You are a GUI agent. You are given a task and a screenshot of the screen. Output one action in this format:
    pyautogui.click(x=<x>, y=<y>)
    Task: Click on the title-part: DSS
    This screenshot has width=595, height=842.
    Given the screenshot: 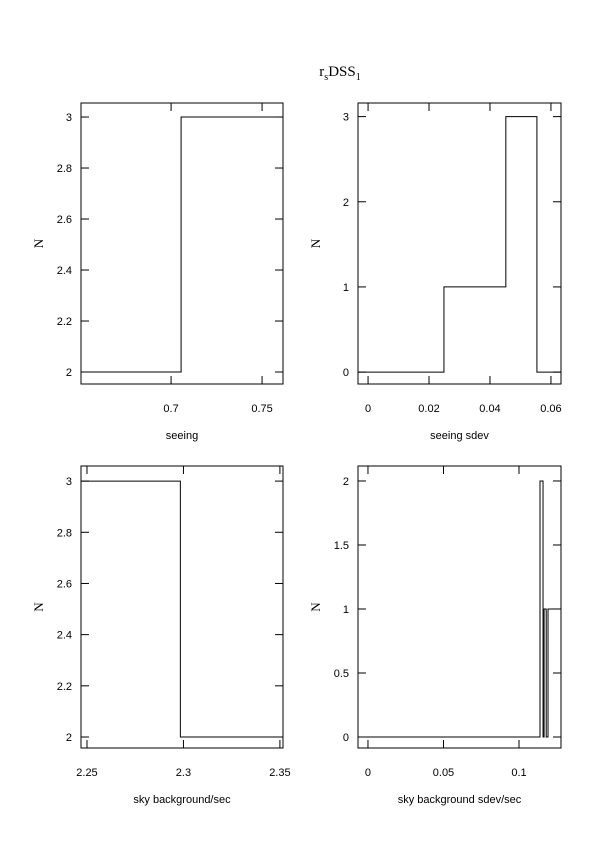 What is the action you would take?
    pyautogui.click(x=342, y=72)
    